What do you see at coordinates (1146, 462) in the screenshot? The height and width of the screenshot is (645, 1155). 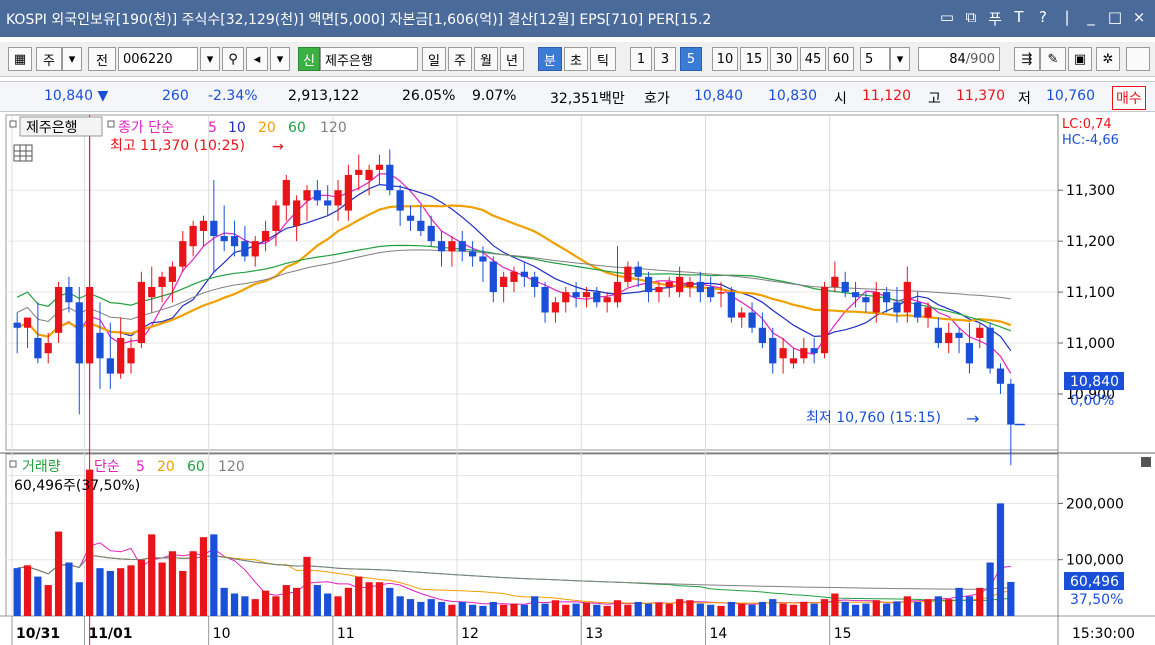 I see `panel-close-icon` at bounding box center [1146, 462].